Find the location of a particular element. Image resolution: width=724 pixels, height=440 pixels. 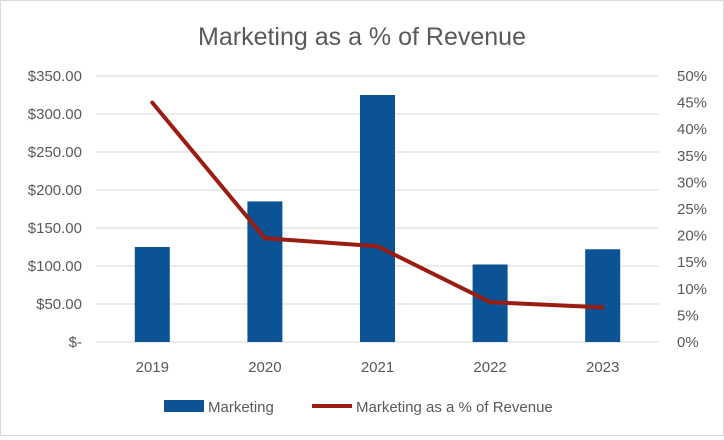

left-tick-label: $150.00 is located at coordinates (55, 228).